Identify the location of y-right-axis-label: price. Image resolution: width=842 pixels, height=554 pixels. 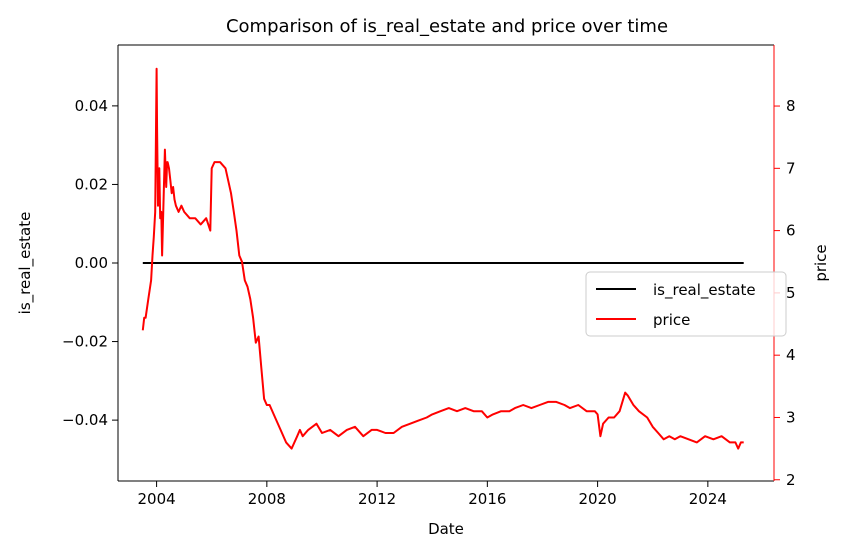
(821, 262).